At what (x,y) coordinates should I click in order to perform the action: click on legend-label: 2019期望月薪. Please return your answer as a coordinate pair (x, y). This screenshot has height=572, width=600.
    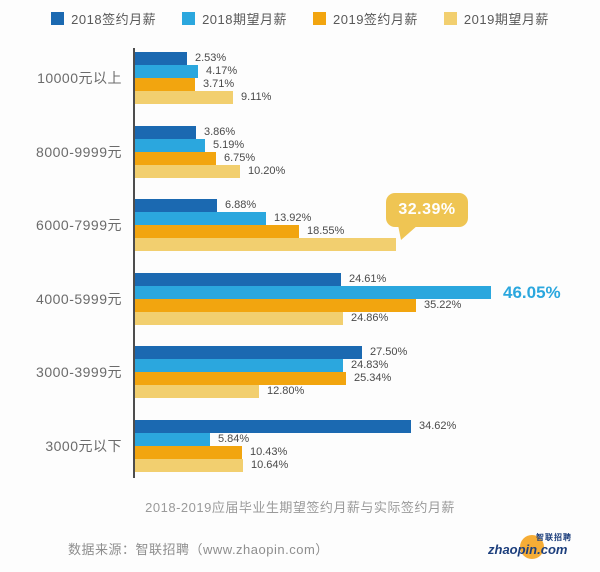
    Looking at the image, I should click on (506, 19).